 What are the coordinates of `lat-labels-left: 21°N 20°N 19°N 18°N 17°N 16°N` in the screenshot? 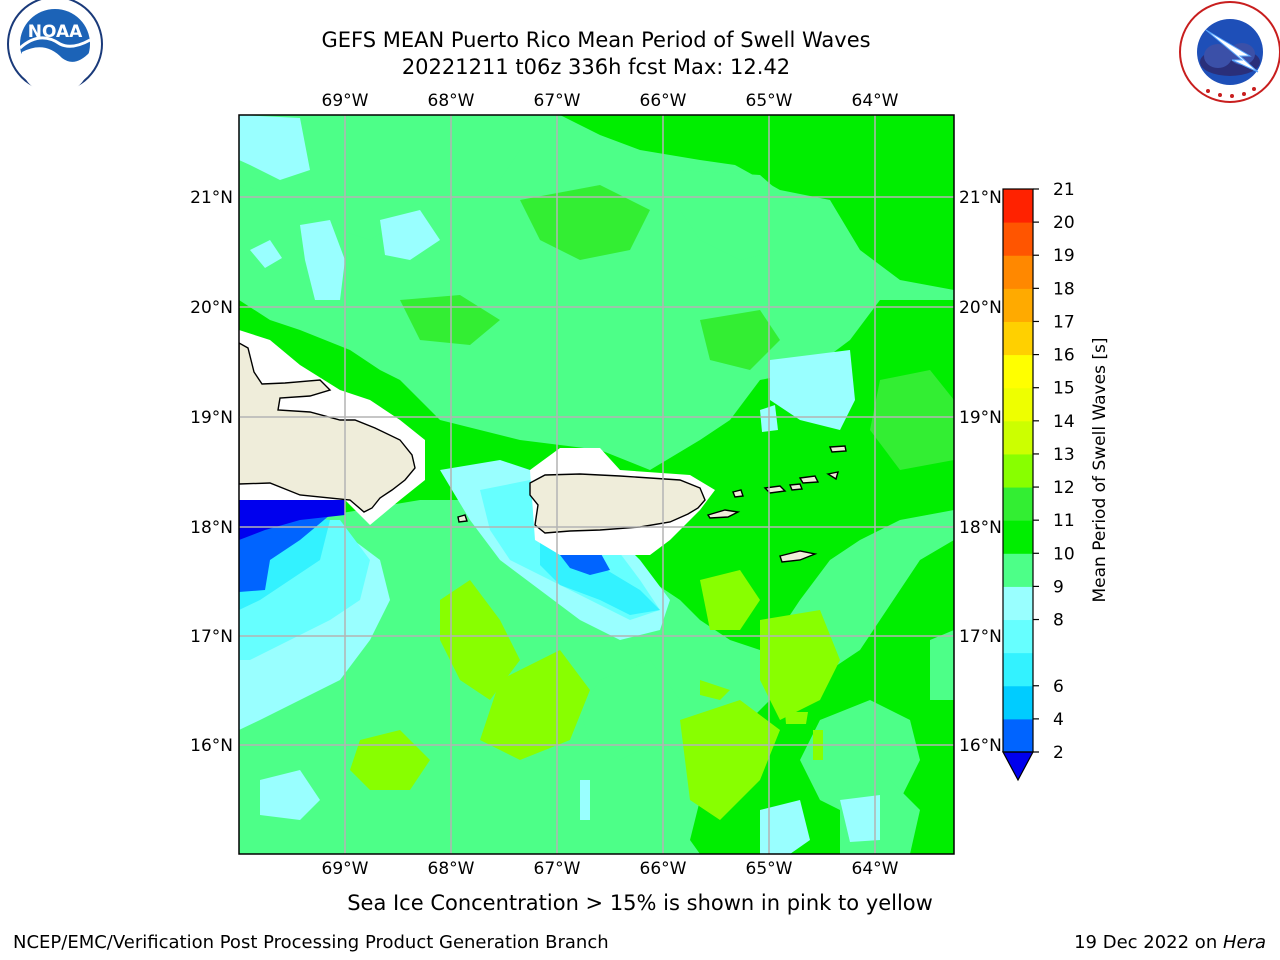 It's located at (211, 472).